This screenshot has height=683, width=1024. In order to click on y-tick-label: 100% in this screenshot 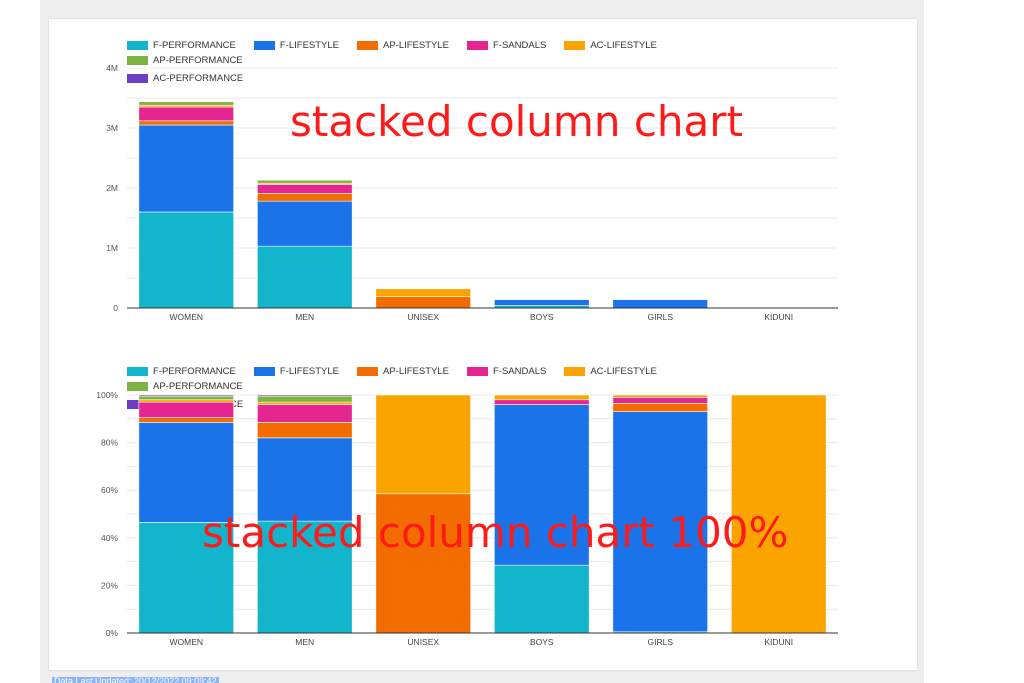, I will do `click(107, 395)`.